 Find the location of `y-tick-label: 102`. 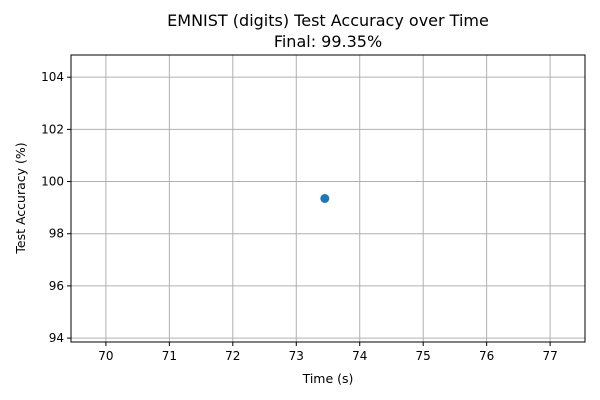

y-tick-label: 102 is located at coordinates (52, 129).